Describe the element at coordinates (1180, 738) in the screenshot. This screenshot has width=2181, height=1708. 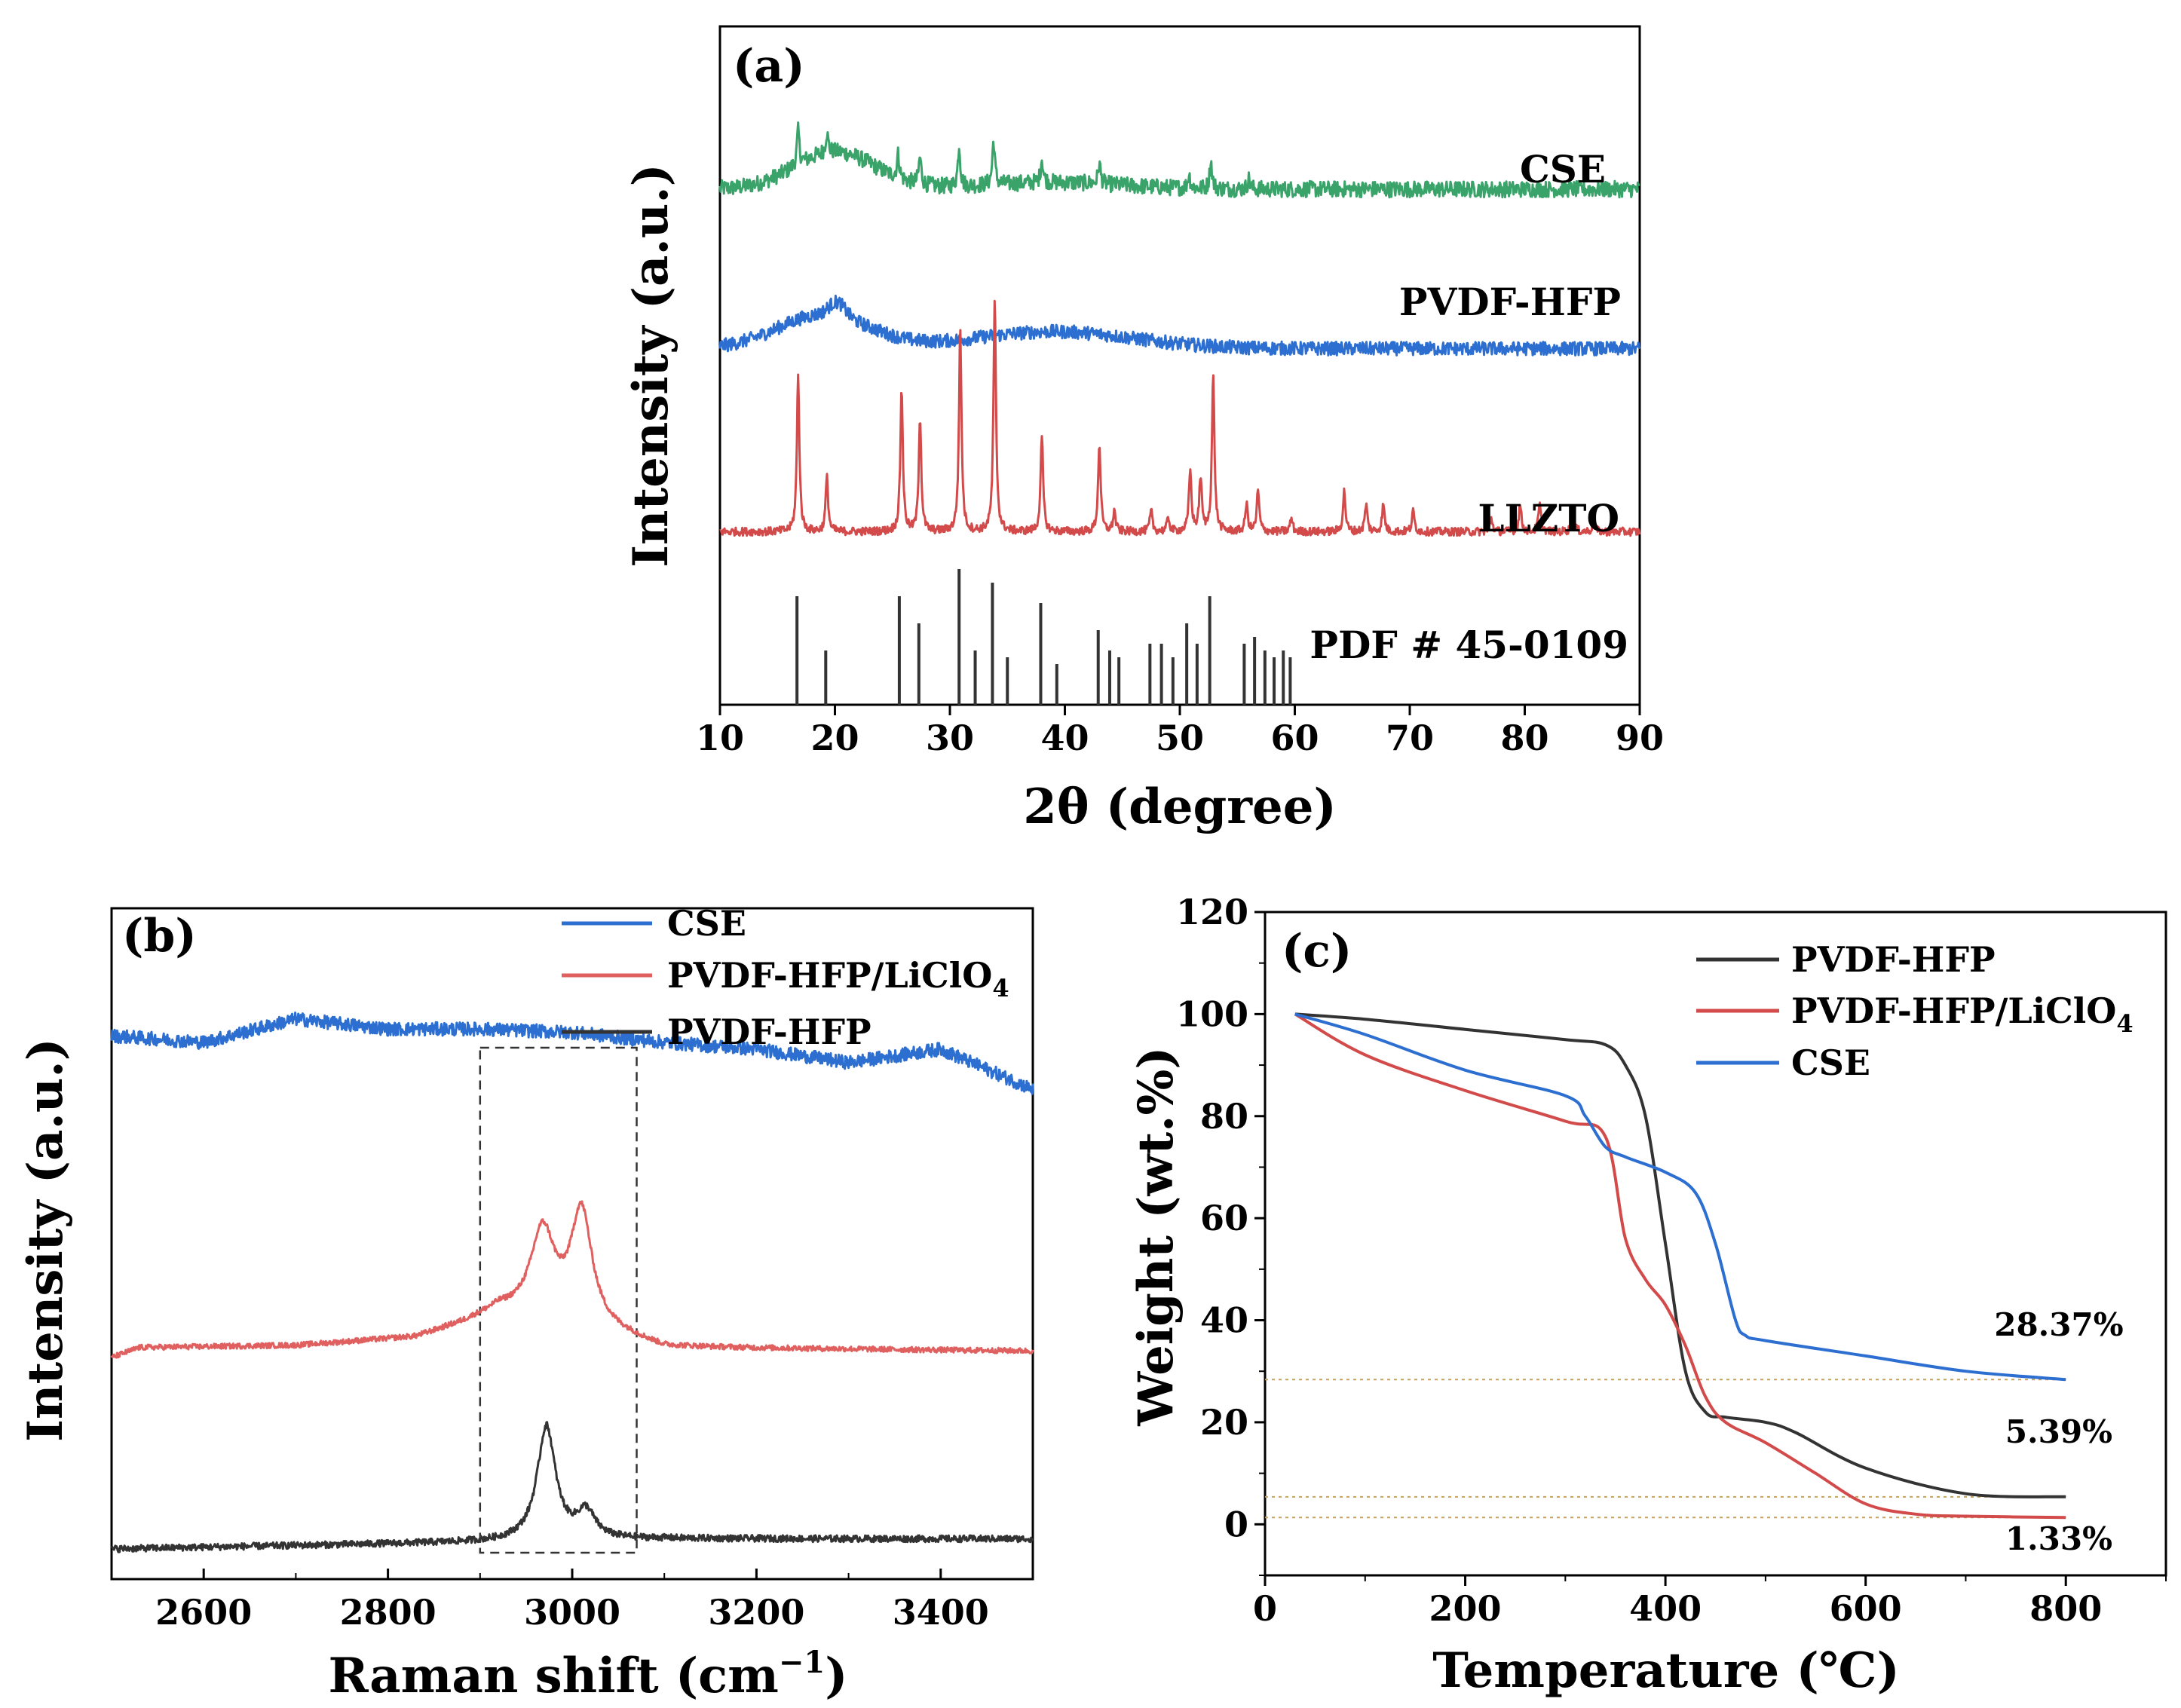
I see `a-x-tick-label: 50` at that location.